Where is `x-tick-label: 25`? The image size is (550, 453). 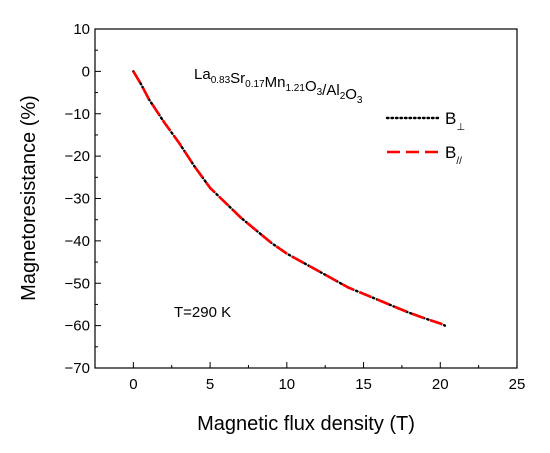
x-tick-label: 25 is located at coordinates (517, 384).